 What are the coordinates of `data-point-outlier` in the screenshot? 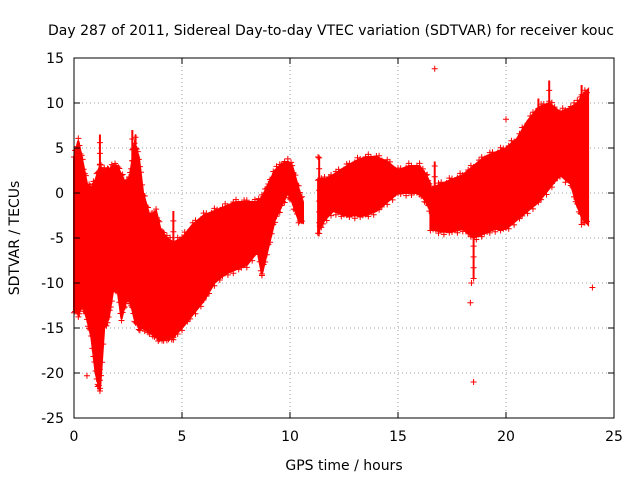 It's located at (318, 157).